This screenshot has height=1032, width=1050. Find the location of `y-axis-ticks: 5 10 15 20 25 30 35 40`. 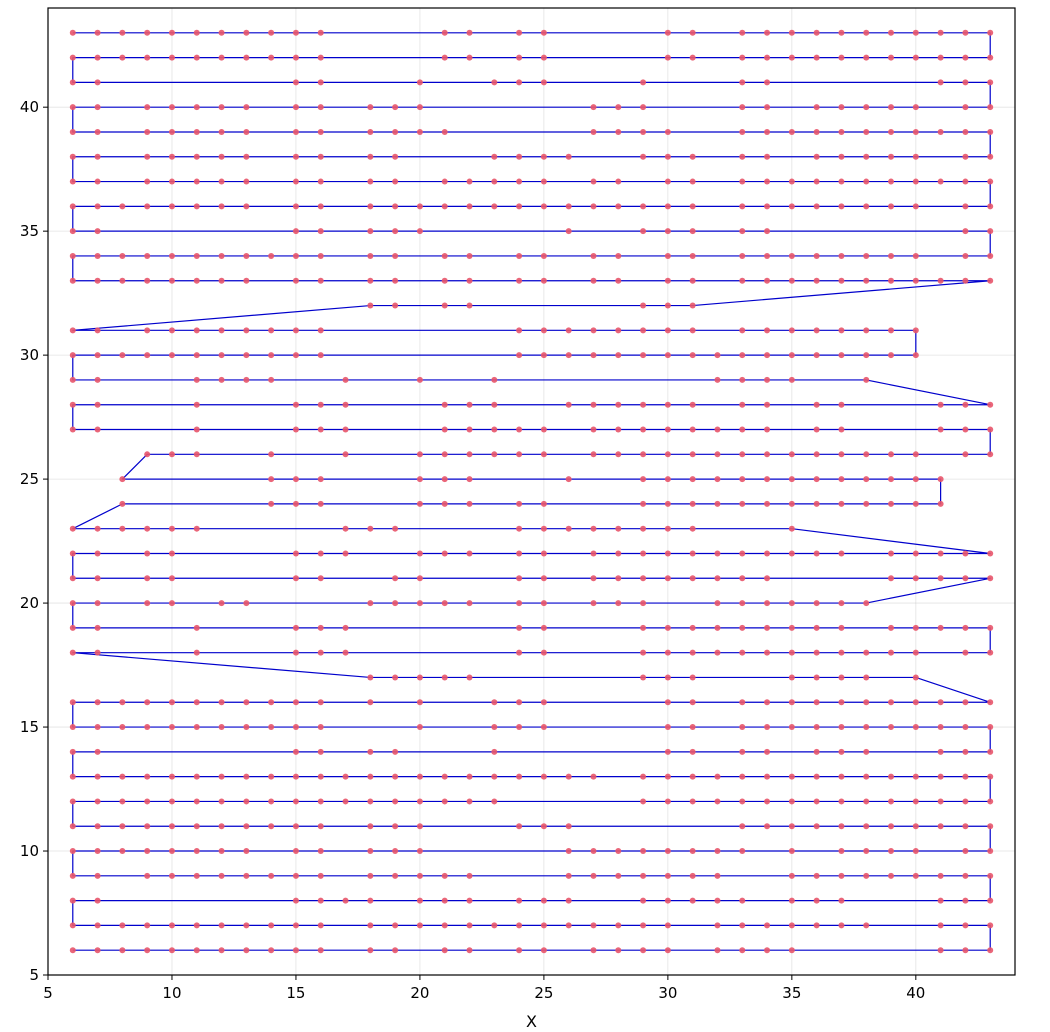

y-axis-ticks: 5 10 15 20 25 30 35 40 is located at coordinates (34, 541).